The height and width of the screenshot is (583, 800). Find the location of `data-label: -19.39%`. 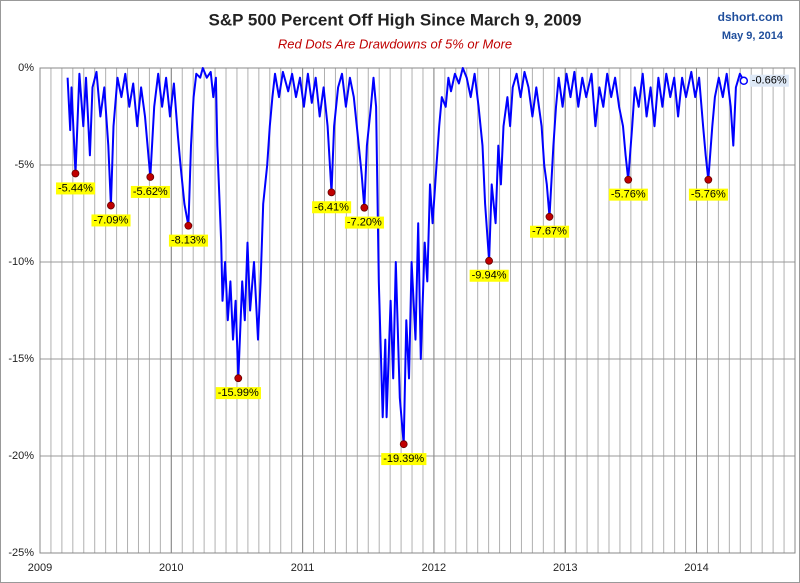

data-label: -19.39% is located at coordinates (403, 459).